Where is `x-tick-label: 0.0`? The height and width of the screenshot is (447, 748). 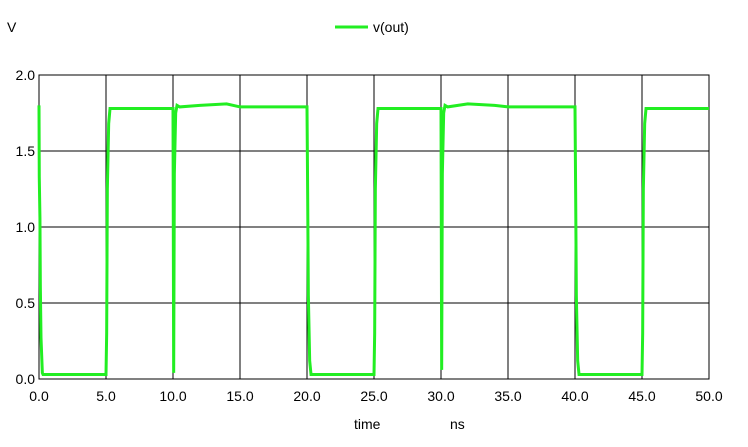
x-tick-label: 0.0 is located at coordinates (39, 396).